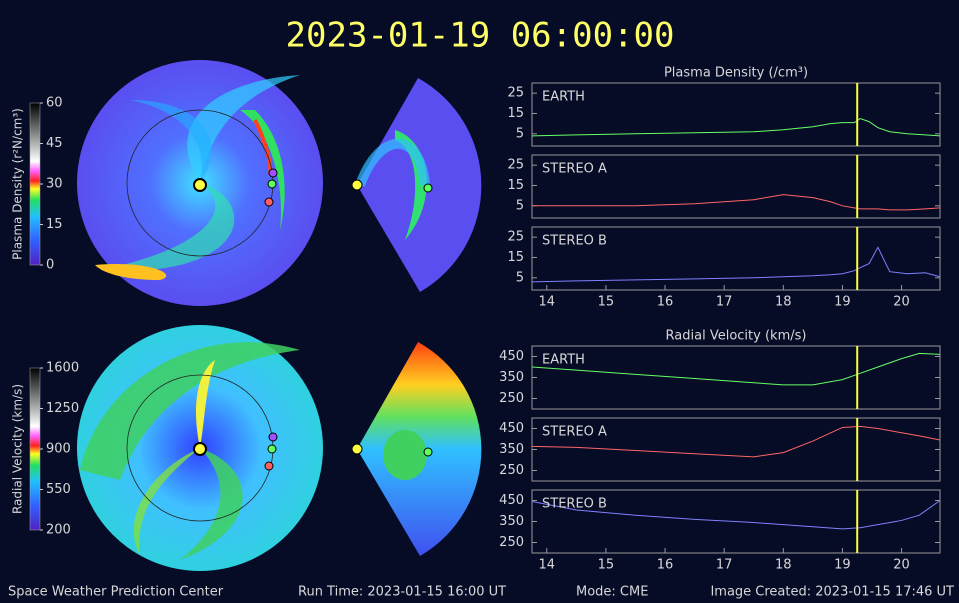 Image resolution: width=959 pixels, height=603 pixels. Describe the element at coordinates (116, 592) in the screenshot. I see `footer-source: Space Weather Prediction Center` at that location.